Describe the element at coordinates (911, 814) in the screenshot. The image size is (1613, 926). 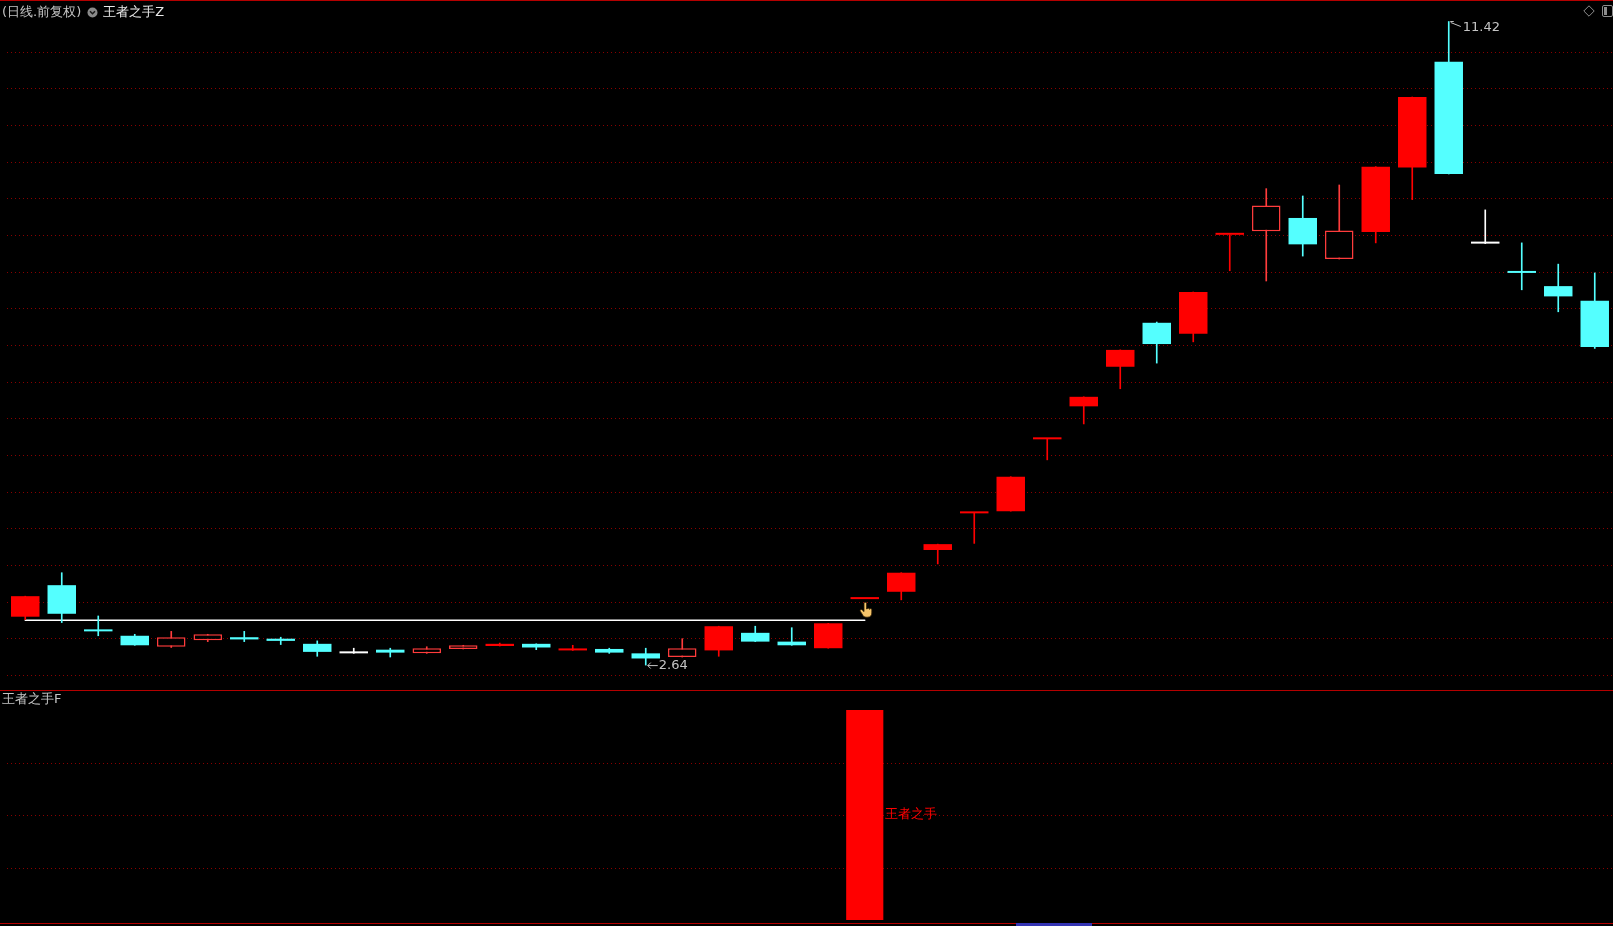
I see `annotation: 王者之手` at that location.